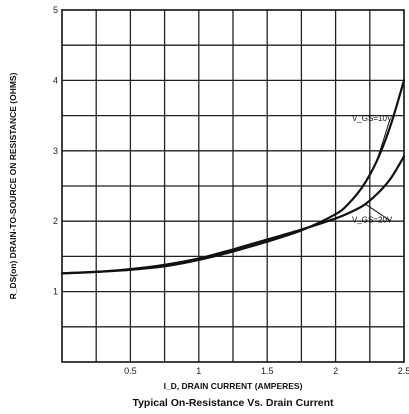 The width and height of the screenshot is (409, 414). Describe the element at coordinates (55, 151) in the screenshot. I see `y-tick-label: 3` at that location.